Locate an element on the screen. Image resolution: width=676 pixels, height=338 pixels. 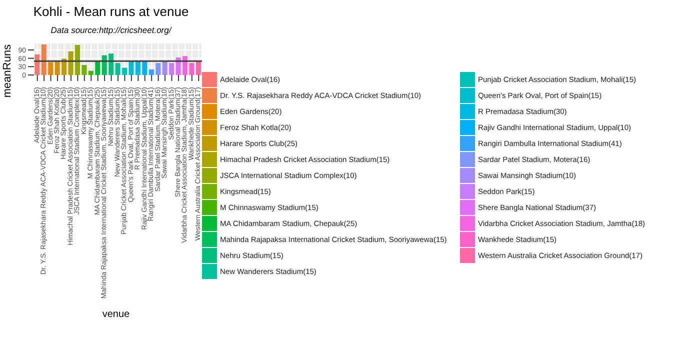
chart-subtitle: Data source:http://cricsheet.org/ is located at coordinates (111, 30).